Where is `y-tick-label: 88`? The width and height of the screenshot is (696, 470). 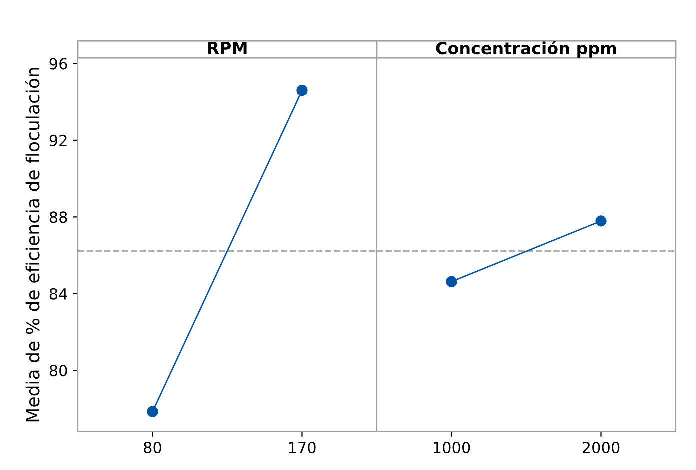
y-tick-label: 88 is located at coordinates (59, 218).